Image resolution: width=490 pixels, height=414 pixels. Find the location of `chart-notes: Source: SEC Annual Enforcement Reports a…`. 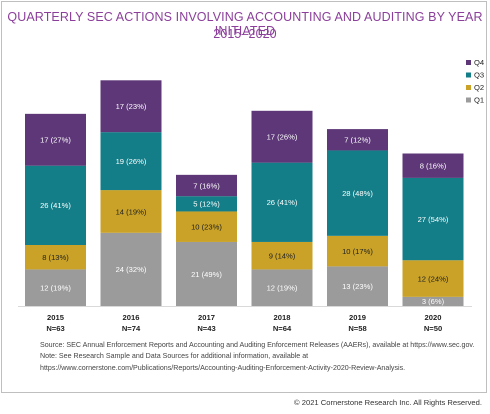

chart-notes: Source: SEC Annual Enforcement Reports a… is located at coordinates (265, 357).